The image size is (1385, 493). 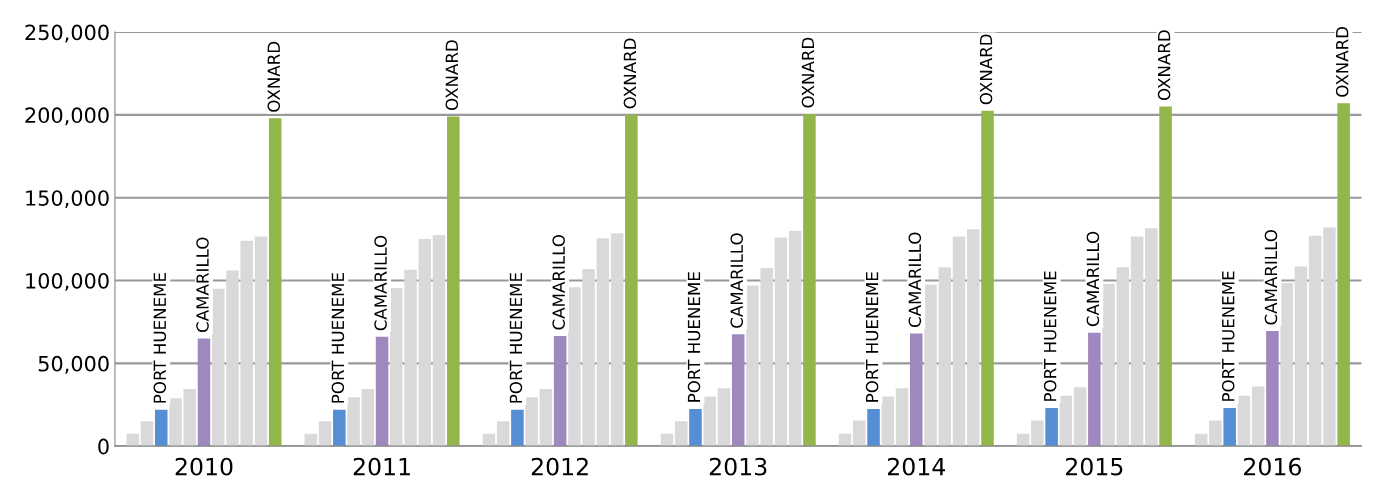 I want to click on y-tick-label: 200,000, so click(x=67, y=116).